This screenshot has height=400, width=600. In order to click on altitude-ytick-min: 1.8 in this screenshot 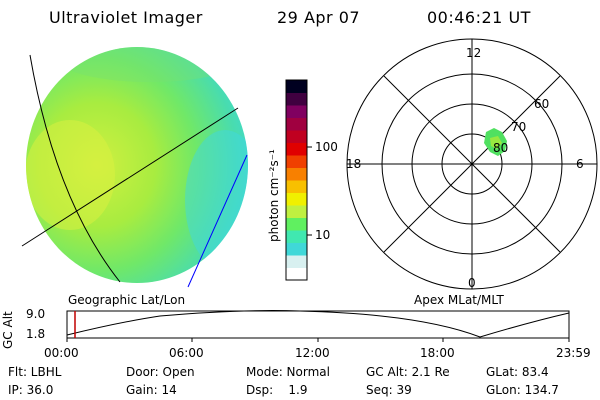, I will do `click(36, 334)`.